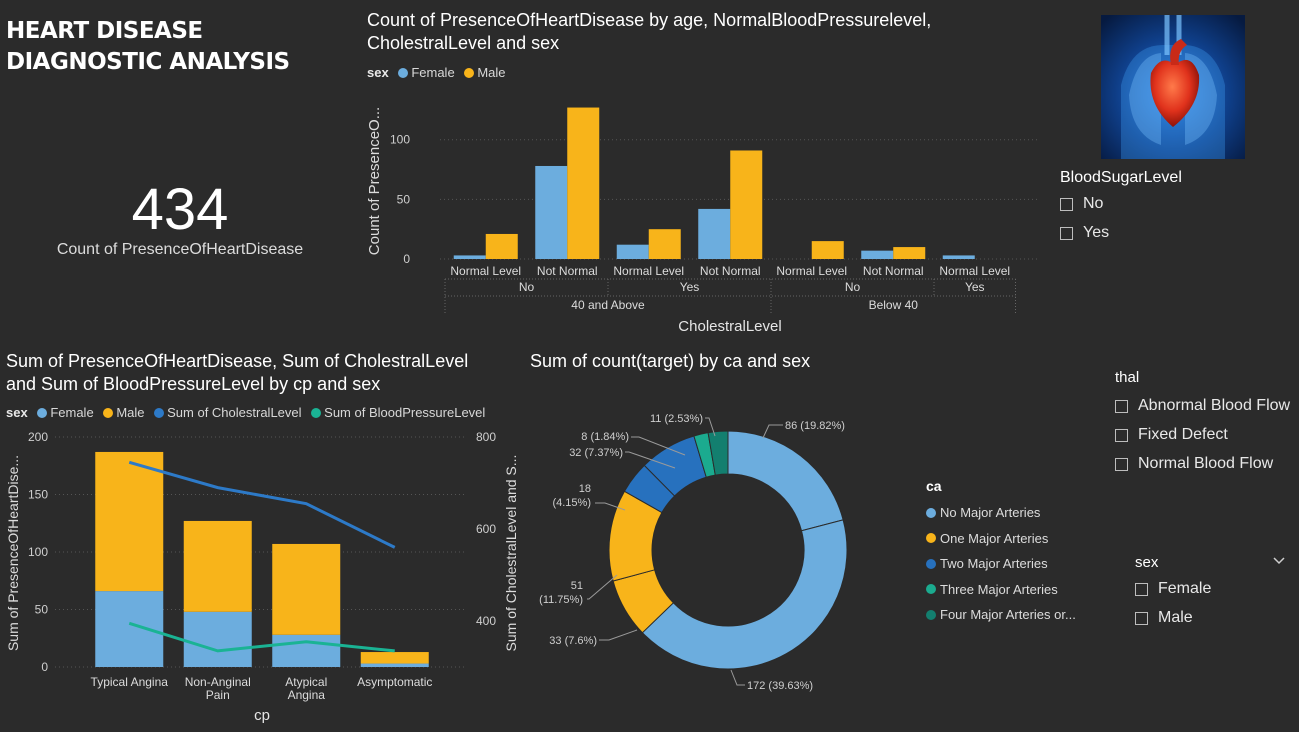 This screenshot has width=1299, height=732. Describe the element at coordinates (486, 621) in the screenshot. I see `y2-tick-label: 400` at that location.